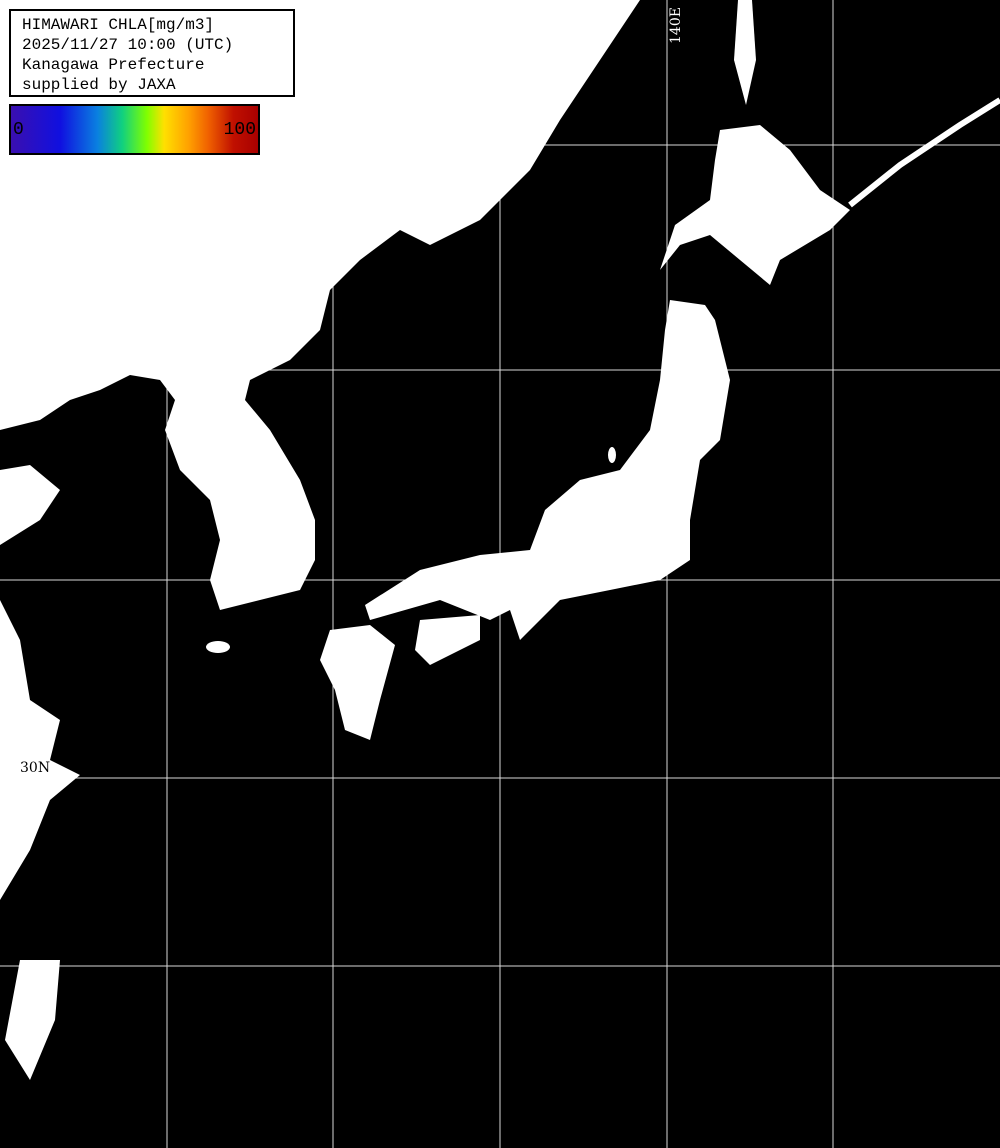 The image size is (1000, 1148). I want to click on credit: supplied by JAXA, so click(99, 85).